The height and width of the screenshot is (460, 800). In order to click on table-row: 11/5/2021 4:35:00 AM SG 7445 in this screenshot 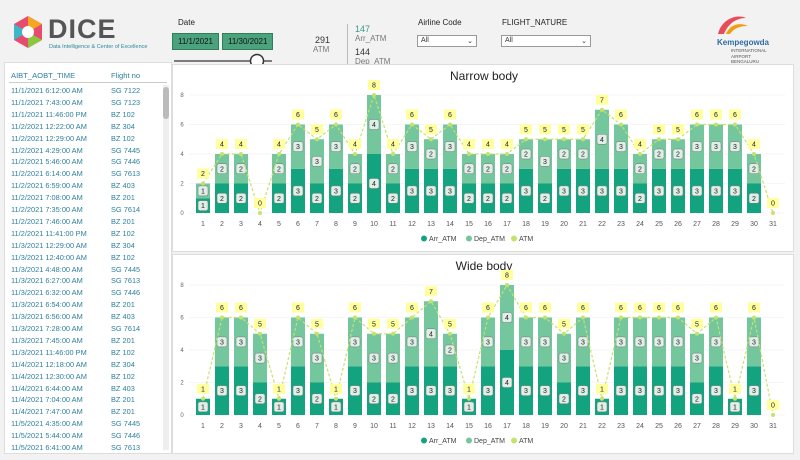, I will do `click(75, 423)`.